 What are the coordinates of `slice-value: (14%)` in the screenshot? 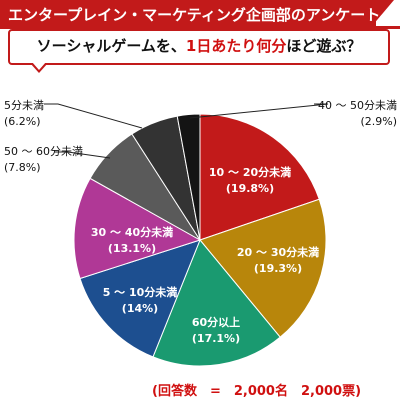 It's located at (140, 308).